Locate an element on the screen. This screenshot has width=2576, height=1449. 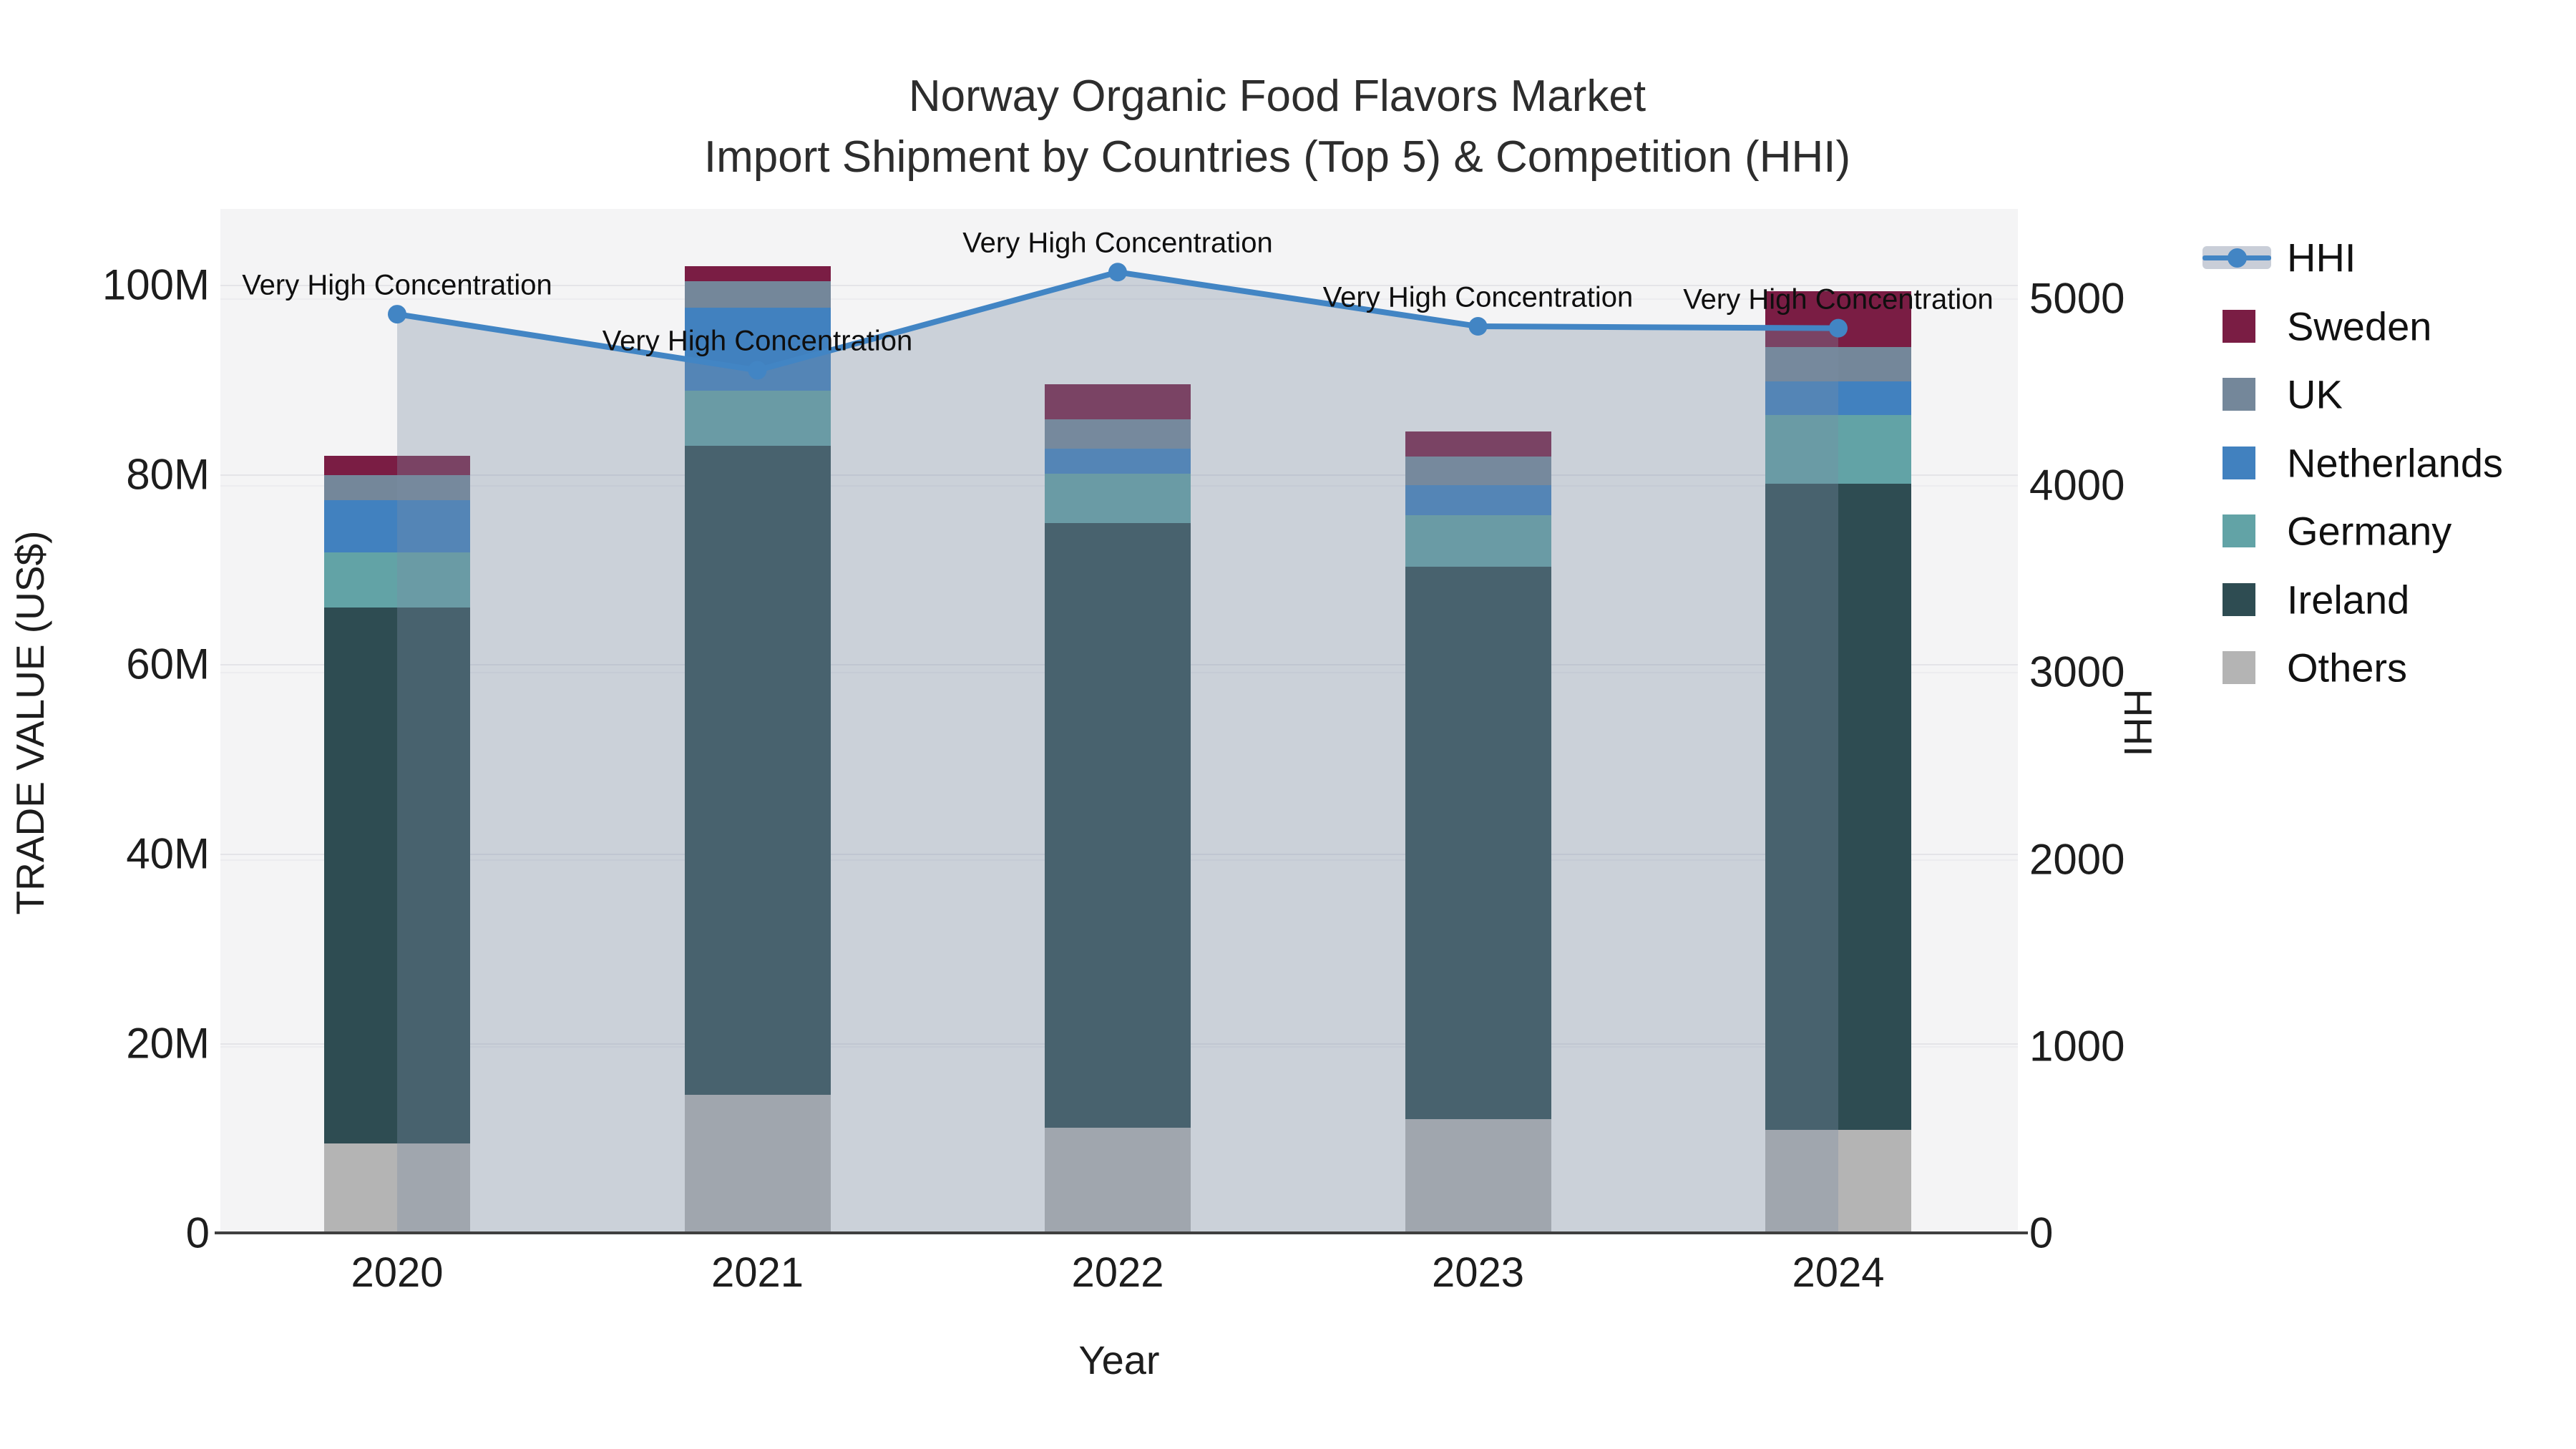
chart-title-line1: Norway Organic Food Flavors Market is located at coordinates (1277, 96).